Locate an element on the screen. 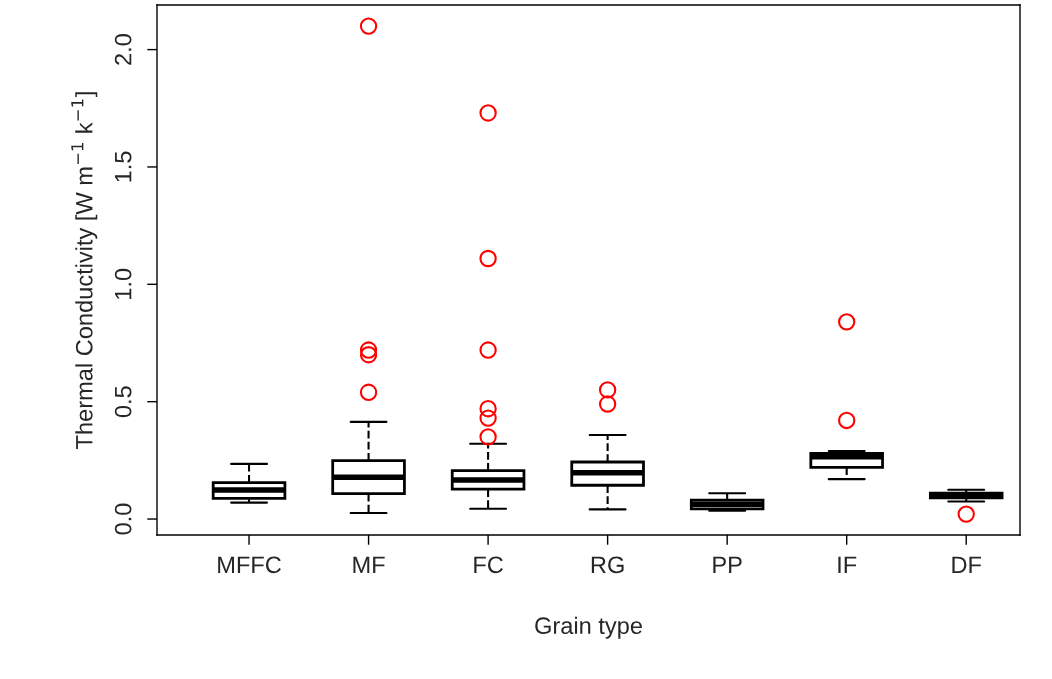  y-tick-label: 1.0 is located at coordinates (123, 283).